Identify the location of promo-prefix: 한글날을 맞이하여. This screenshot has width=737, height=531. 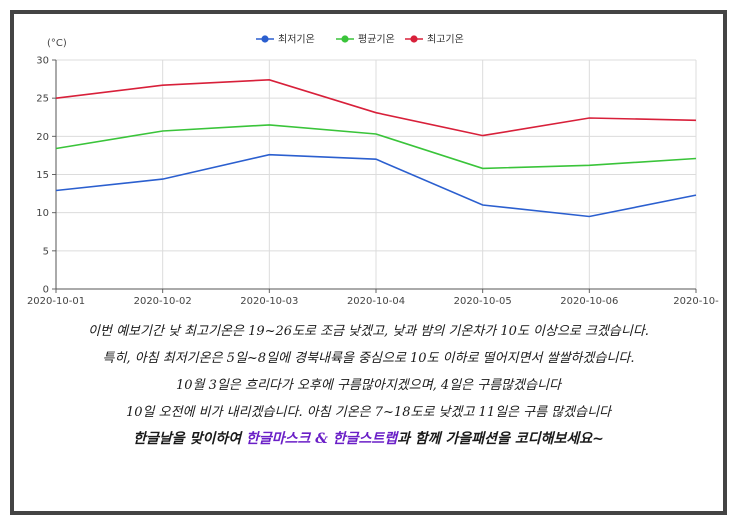
(189, 439).